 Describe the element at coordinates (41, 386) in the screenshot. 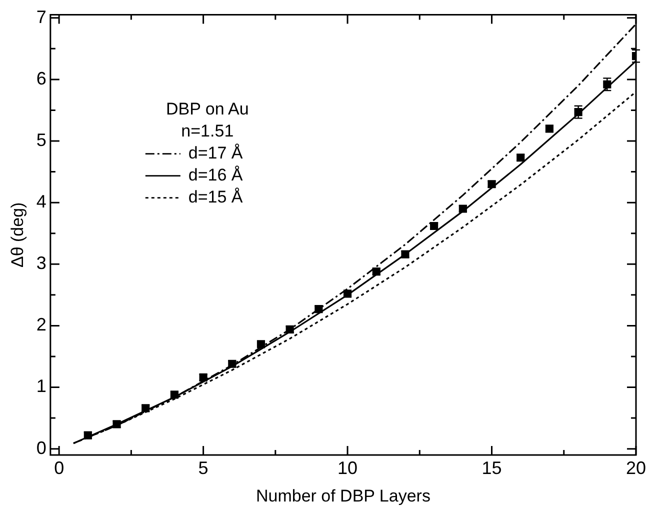

I see `y-tick-label: 1` at that location.